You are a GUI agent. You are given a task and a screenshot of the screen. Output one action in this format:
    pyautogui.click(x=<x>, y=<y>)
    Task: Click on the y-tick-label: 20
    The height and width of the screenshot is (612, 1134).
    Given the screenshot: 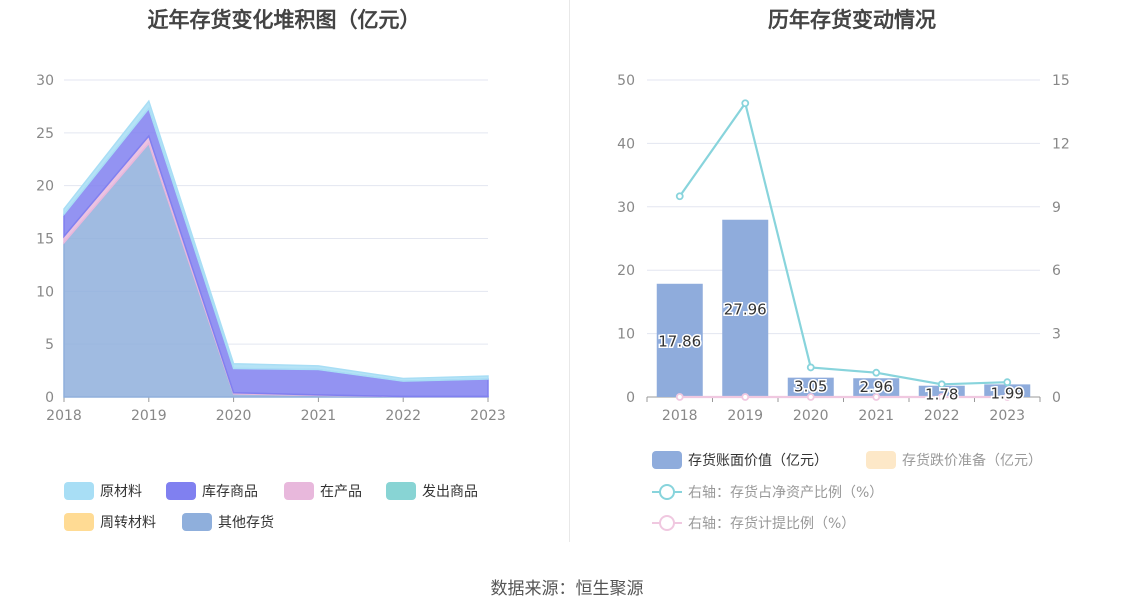 What is the action you would take?
    pyautogui.click(x=45, y=187)
    